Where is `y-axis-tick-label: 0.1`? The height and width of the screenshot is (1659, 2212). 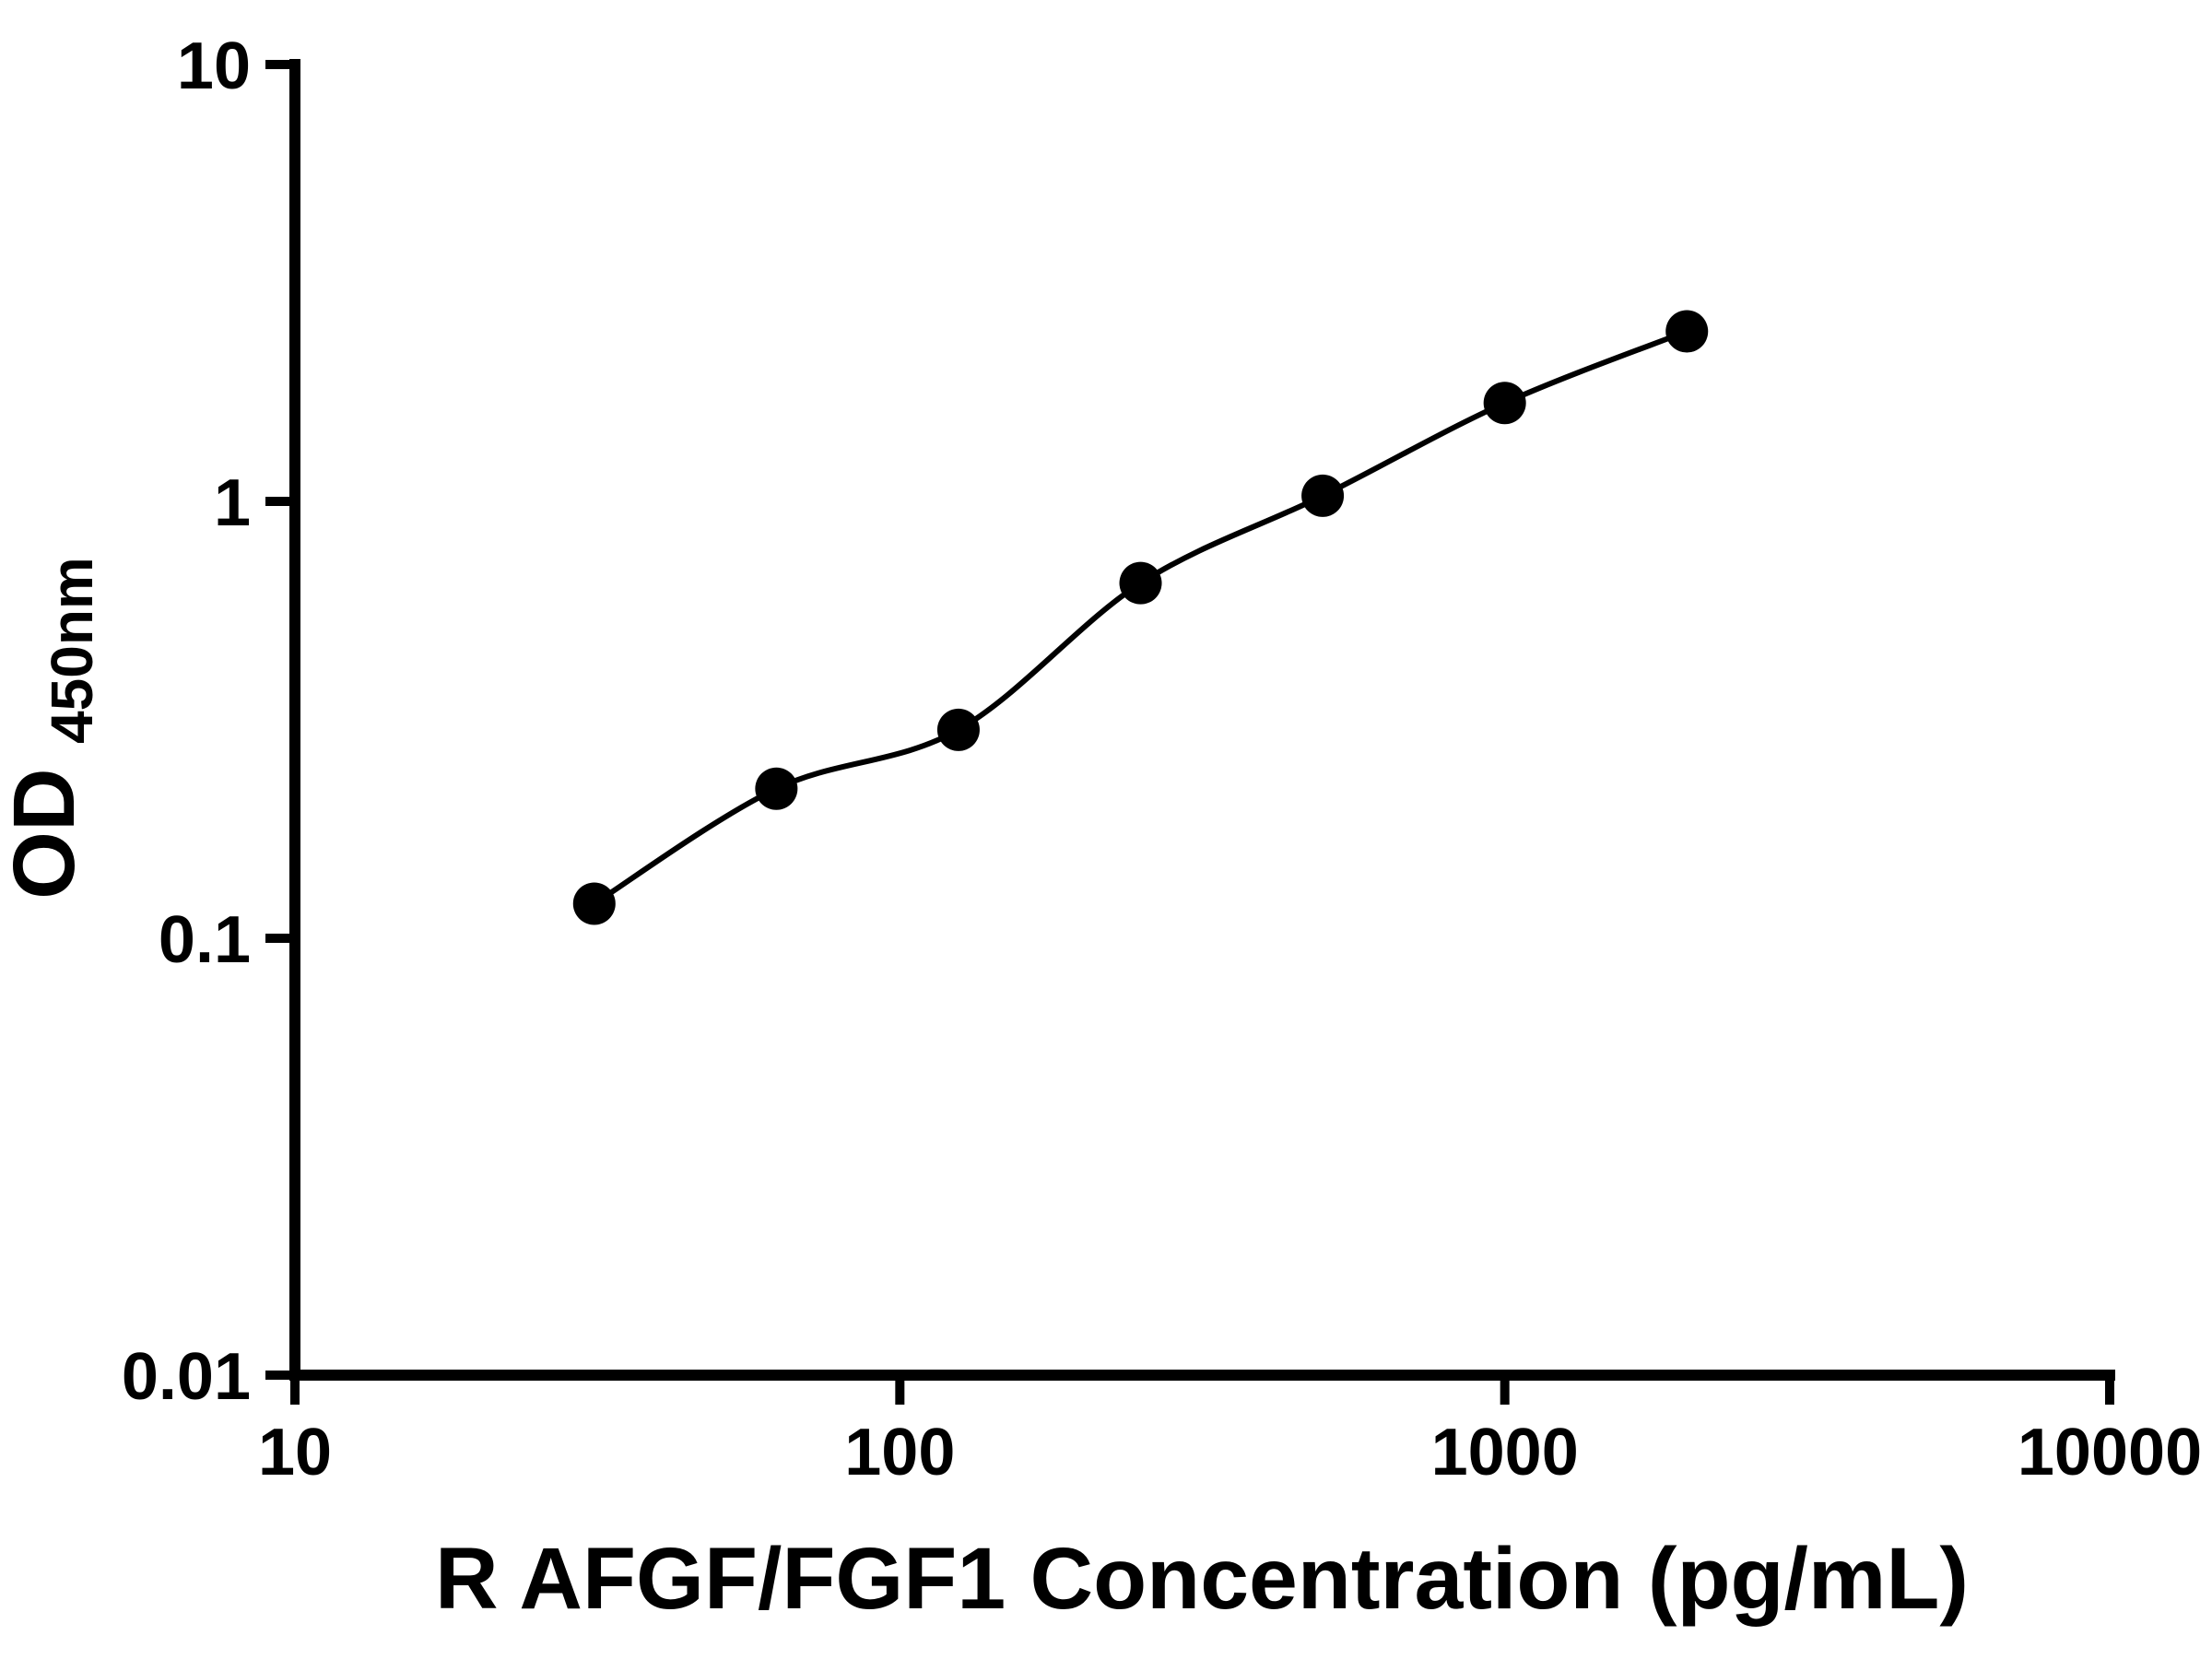
y-axis-tick-label: 0.1 is located at coordinates (205, 940).